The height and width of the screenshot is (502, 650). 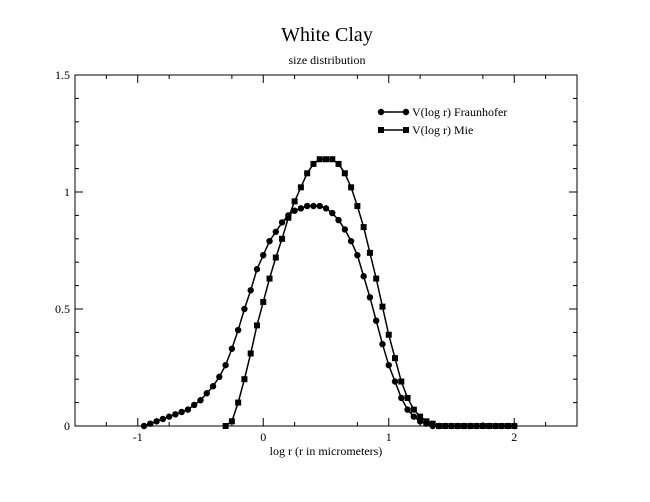 I want to click on y-tick-label: 1.5, so click(x=62, y=75).